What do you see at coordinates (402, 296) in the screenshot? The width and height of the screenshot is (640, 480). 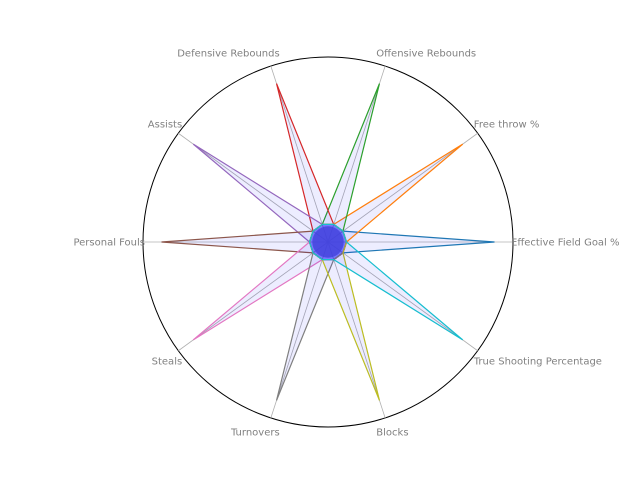 I see `spoke-true-shooting-percentage` at bounding box center [402, 296].